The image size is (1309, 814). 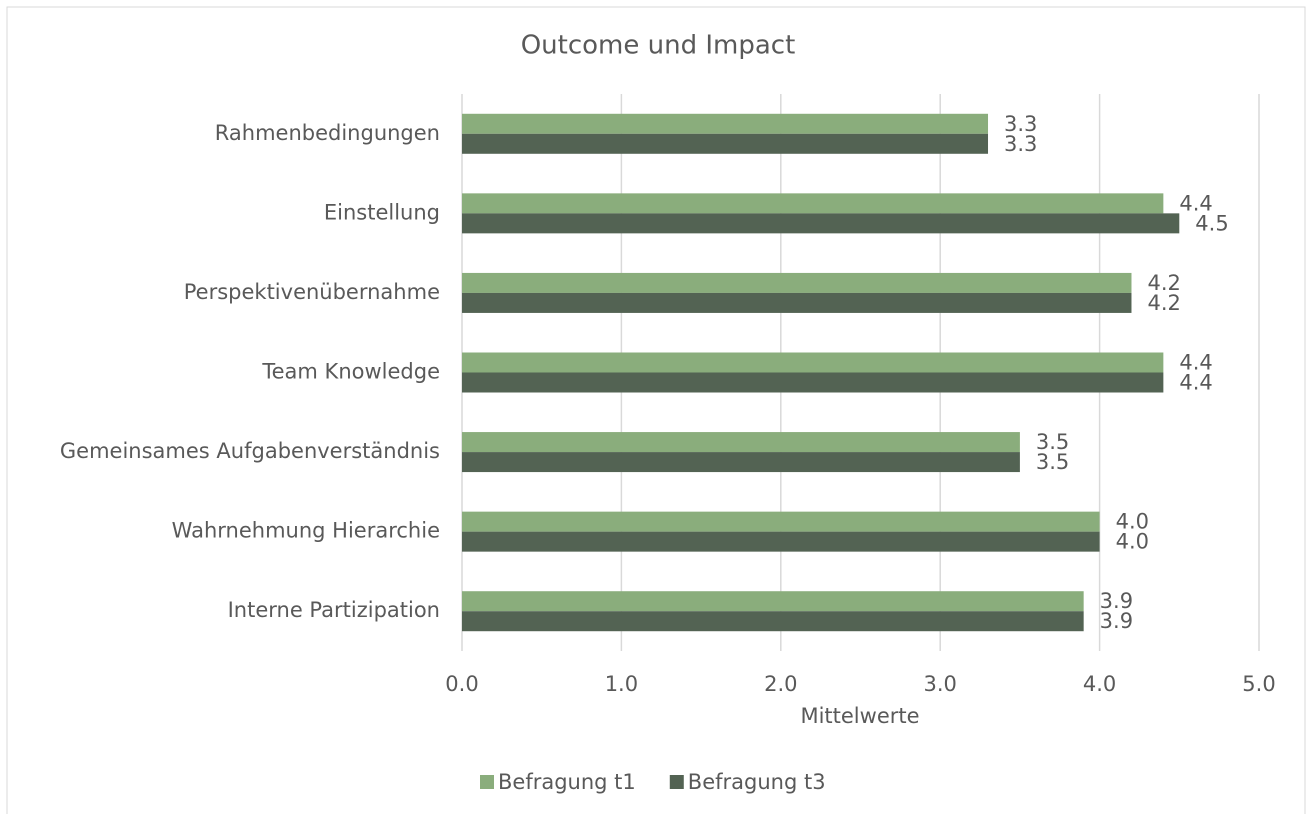 What do you see at coordinates (334, 610) in the screenshot?
I see `y-tick-label: Interne Partizipation` at bounding box center [334, 610].